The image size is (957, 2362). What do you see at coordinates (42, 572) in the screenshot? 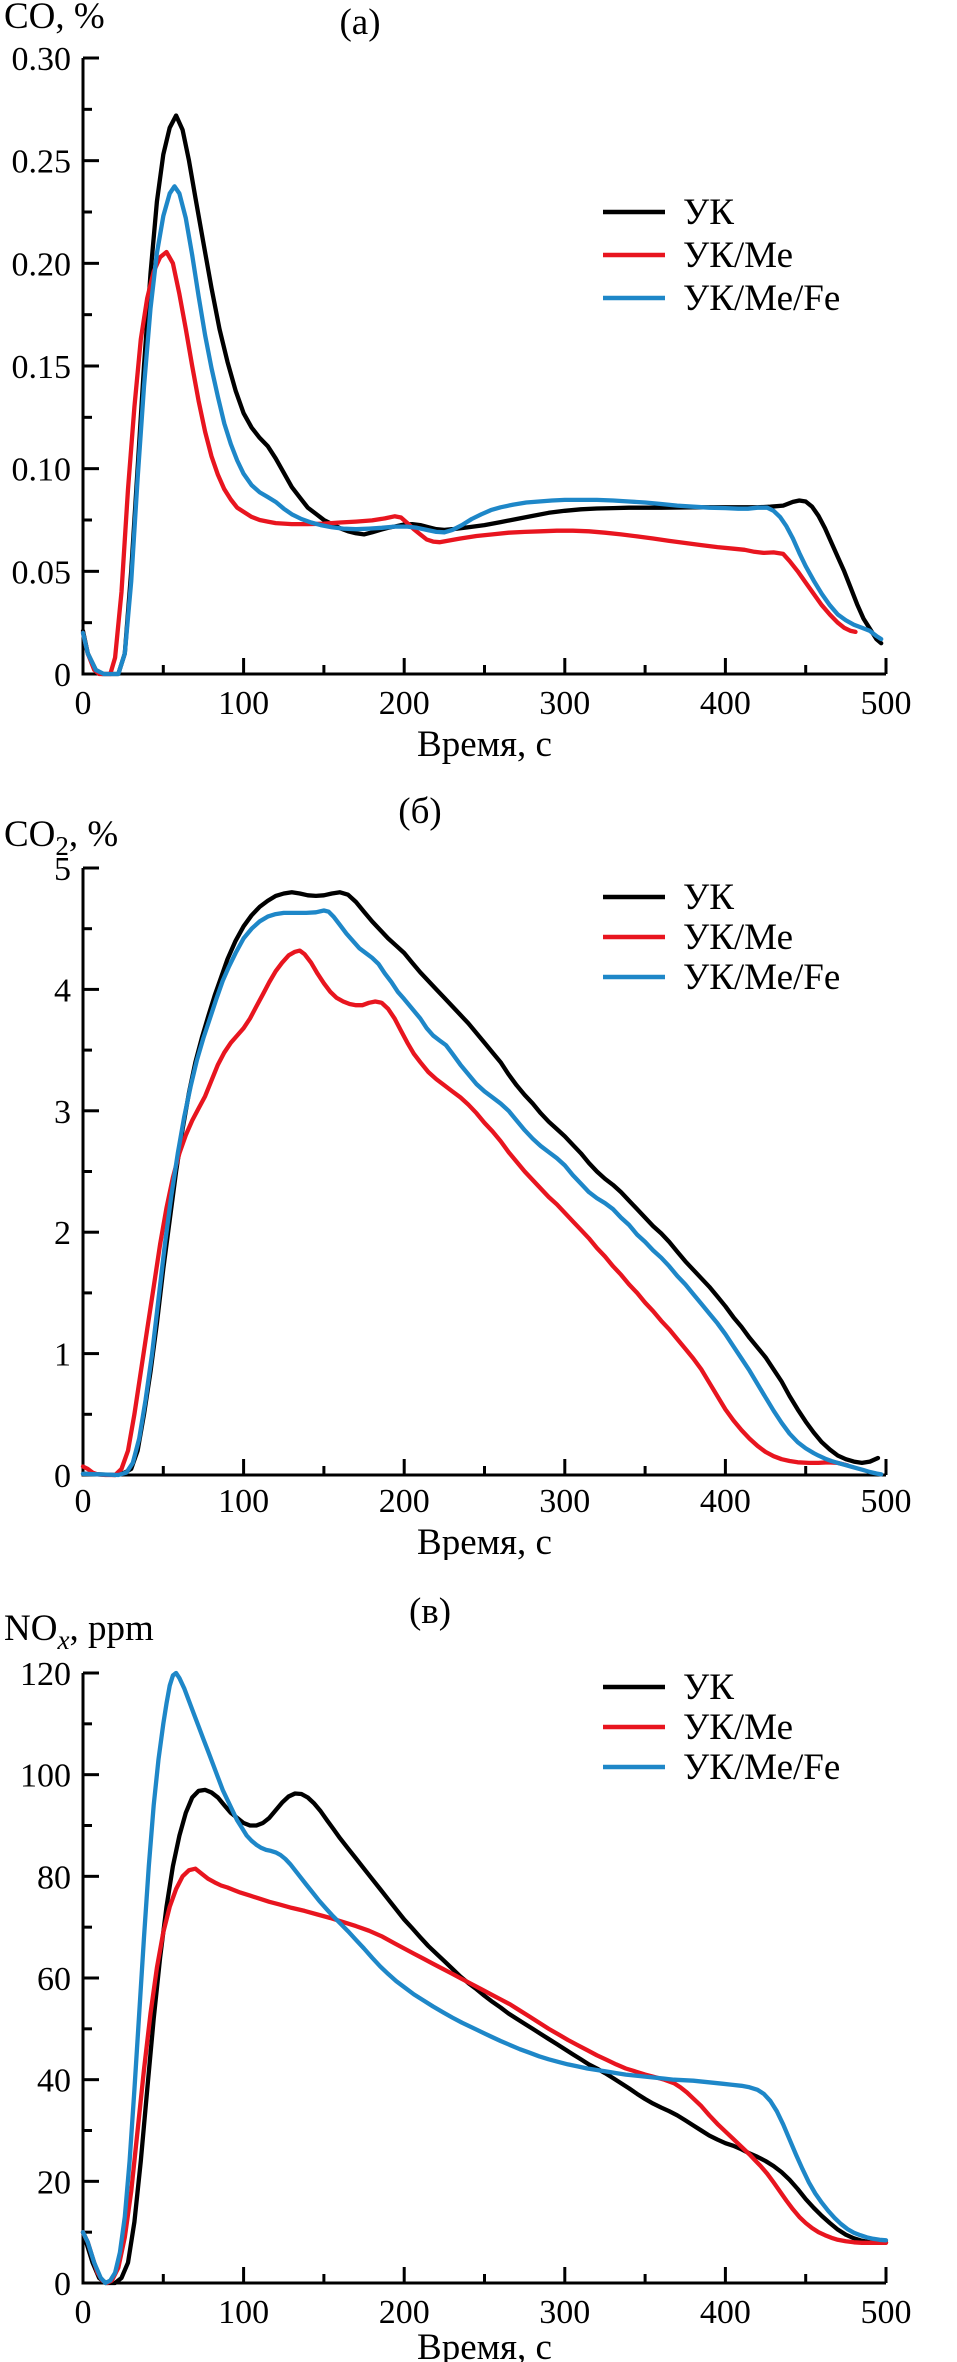
I see `y-tick-label: 0.05` at bounding box center [42, 572].